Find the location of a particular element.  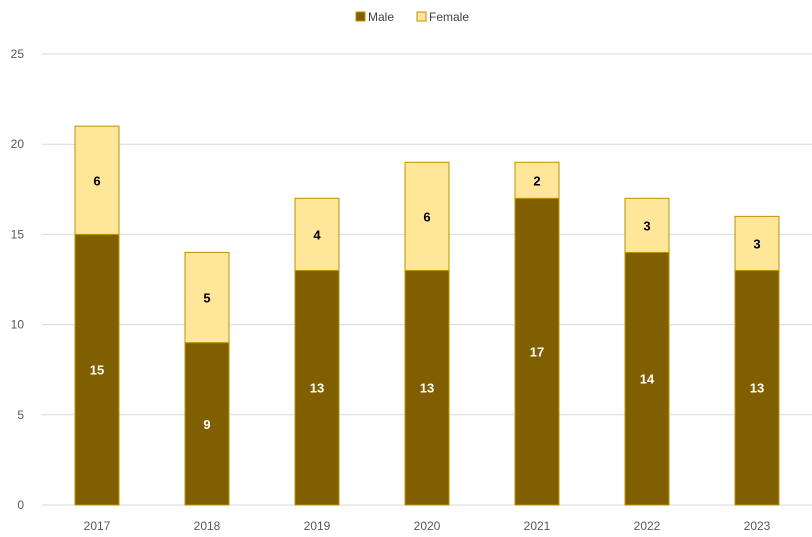

x-tick-label: 2021 is located at coordinates (537, 526).